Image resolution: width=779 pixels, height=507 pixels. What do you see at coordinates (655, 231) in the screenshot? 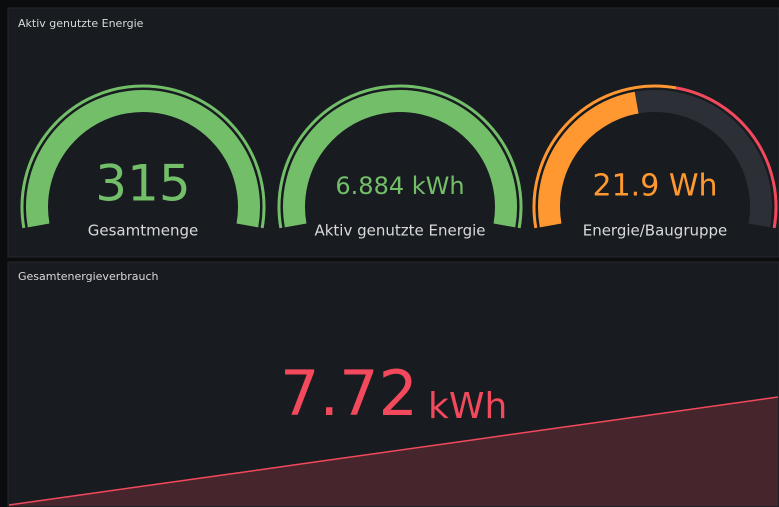
I see `gauge-label: Energie/Baugruppe` at bounding box center [655, 231].